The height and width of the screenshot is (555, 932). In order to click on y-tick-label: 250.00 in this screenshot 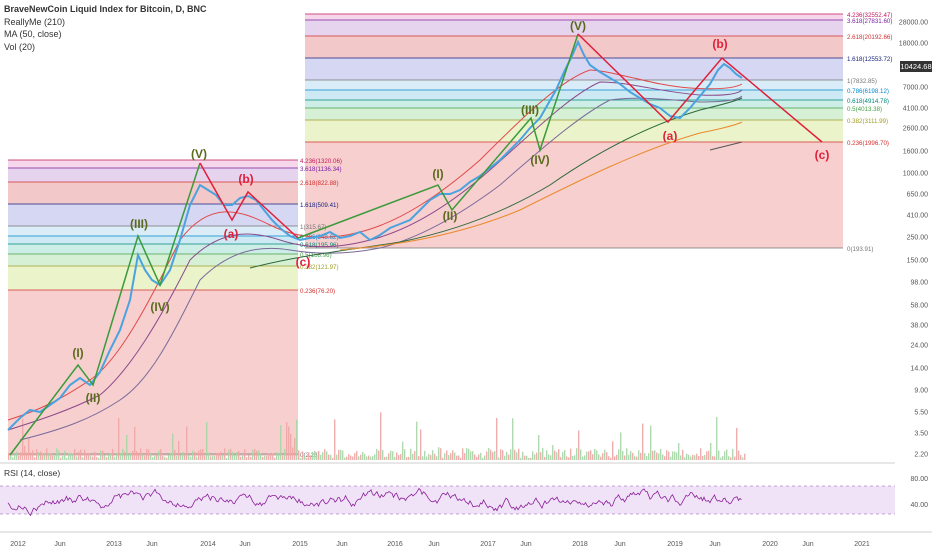, I will do `click(918, 238)`.